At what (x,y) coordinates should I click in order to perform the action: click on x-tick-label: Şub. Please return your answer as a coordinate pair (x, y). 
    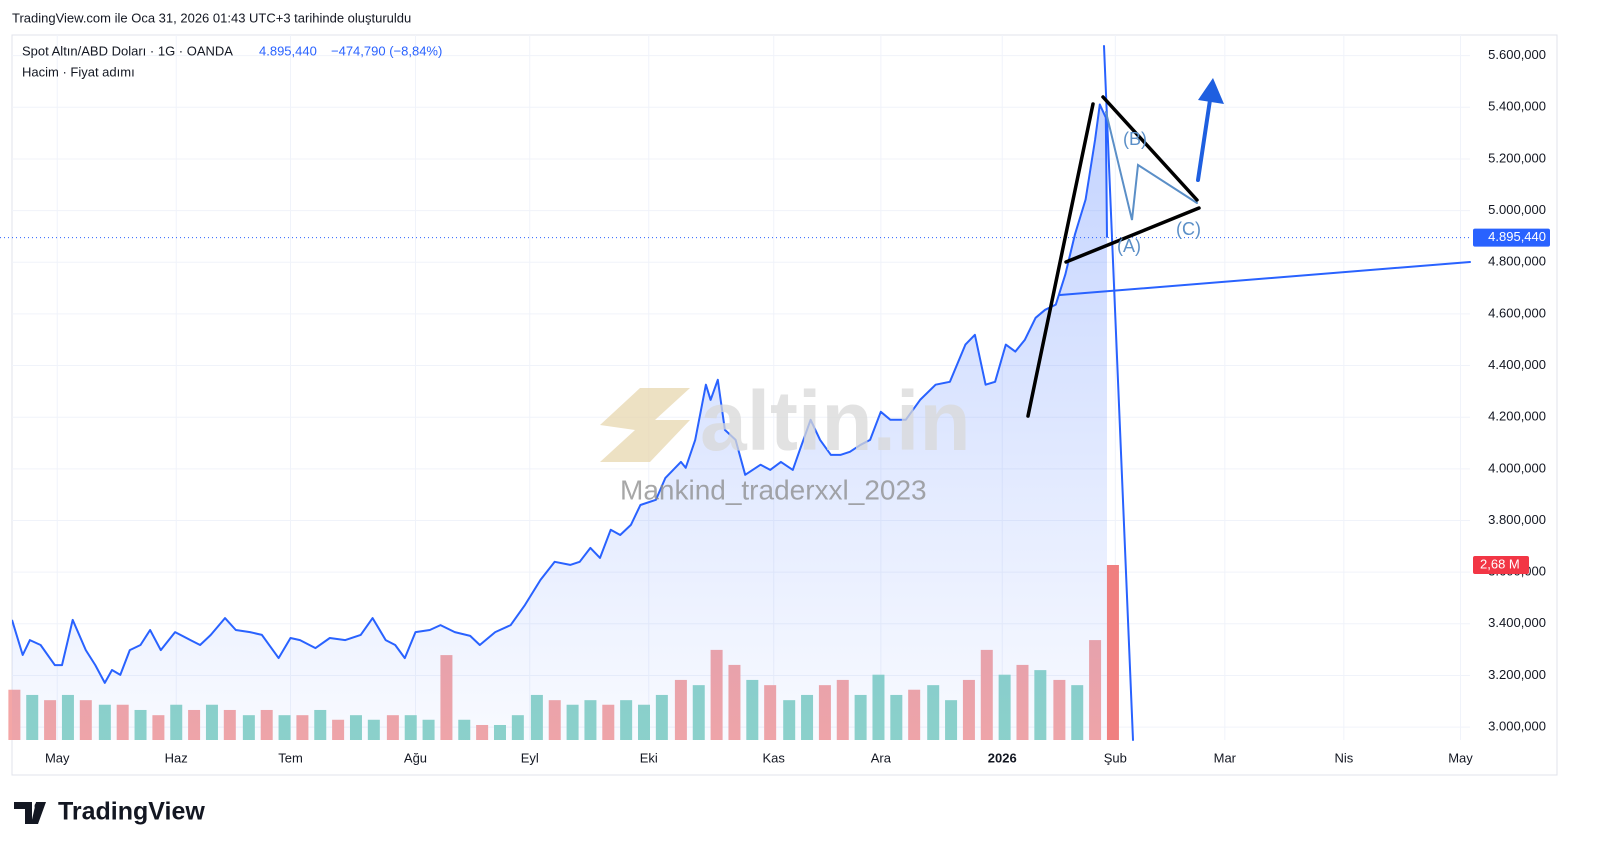
    Looking at the image, I should click on (1115, 757).